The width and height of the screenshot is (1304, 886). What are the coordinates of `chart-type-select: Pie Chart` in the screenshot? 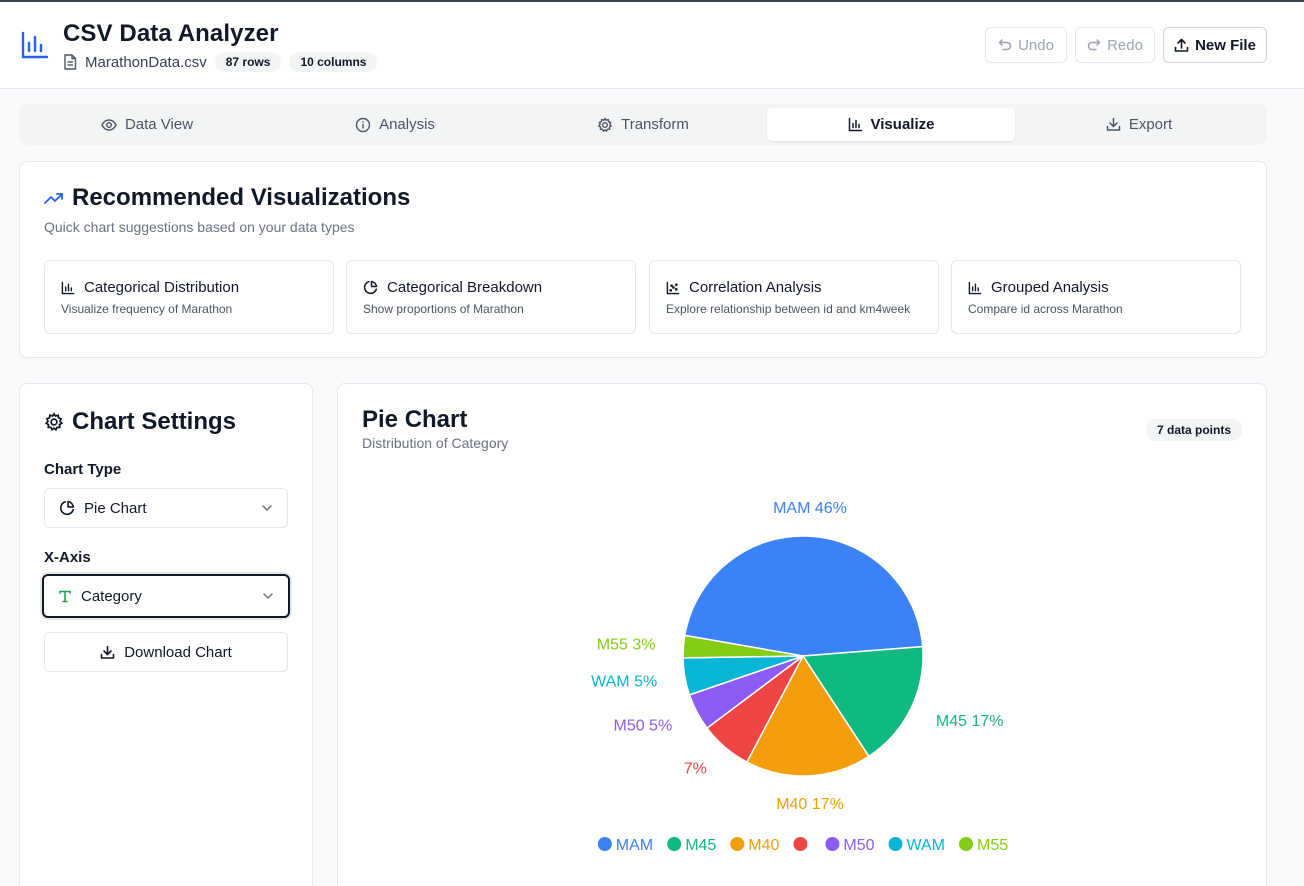 It's located at (166, 508).